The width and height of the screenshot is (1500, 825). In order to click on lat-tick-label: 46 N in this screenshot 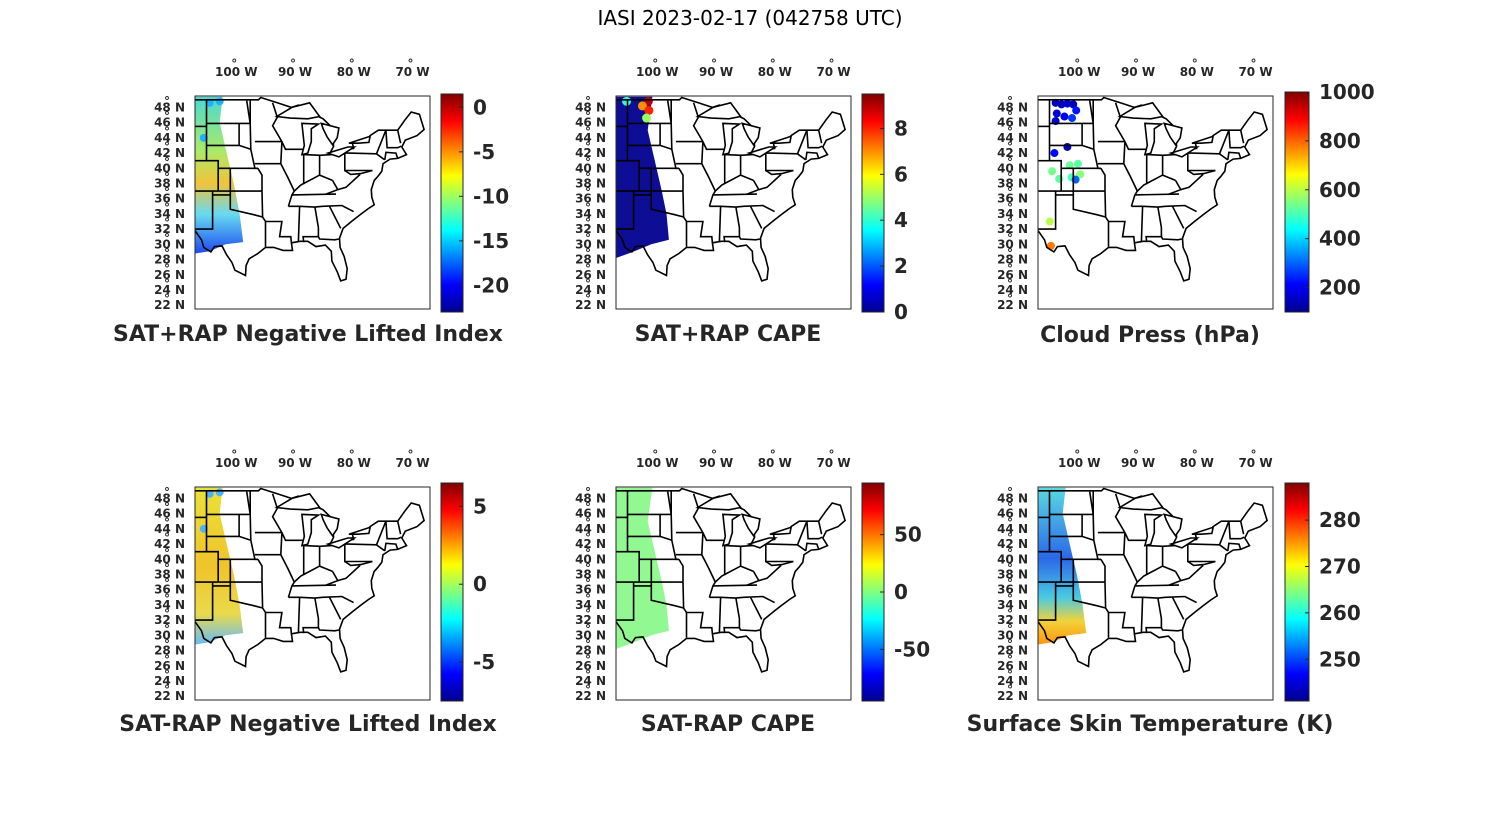, I will do `click(169, 123)`.